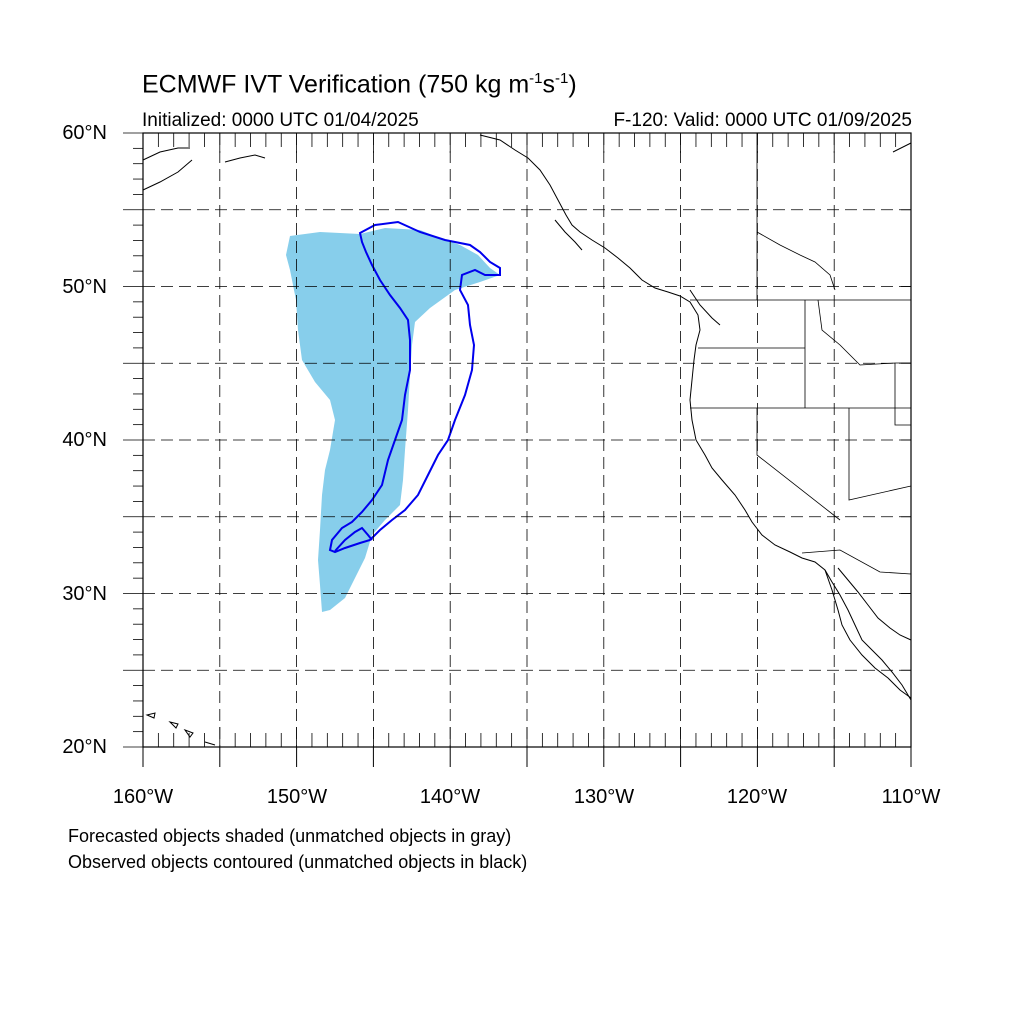  What do you see at coordinates (359, 84) in the screenshot?
I see `map-title: ECMWF IVT Verification (750 kg m-1s-1)` at bounding box center [359, 84].